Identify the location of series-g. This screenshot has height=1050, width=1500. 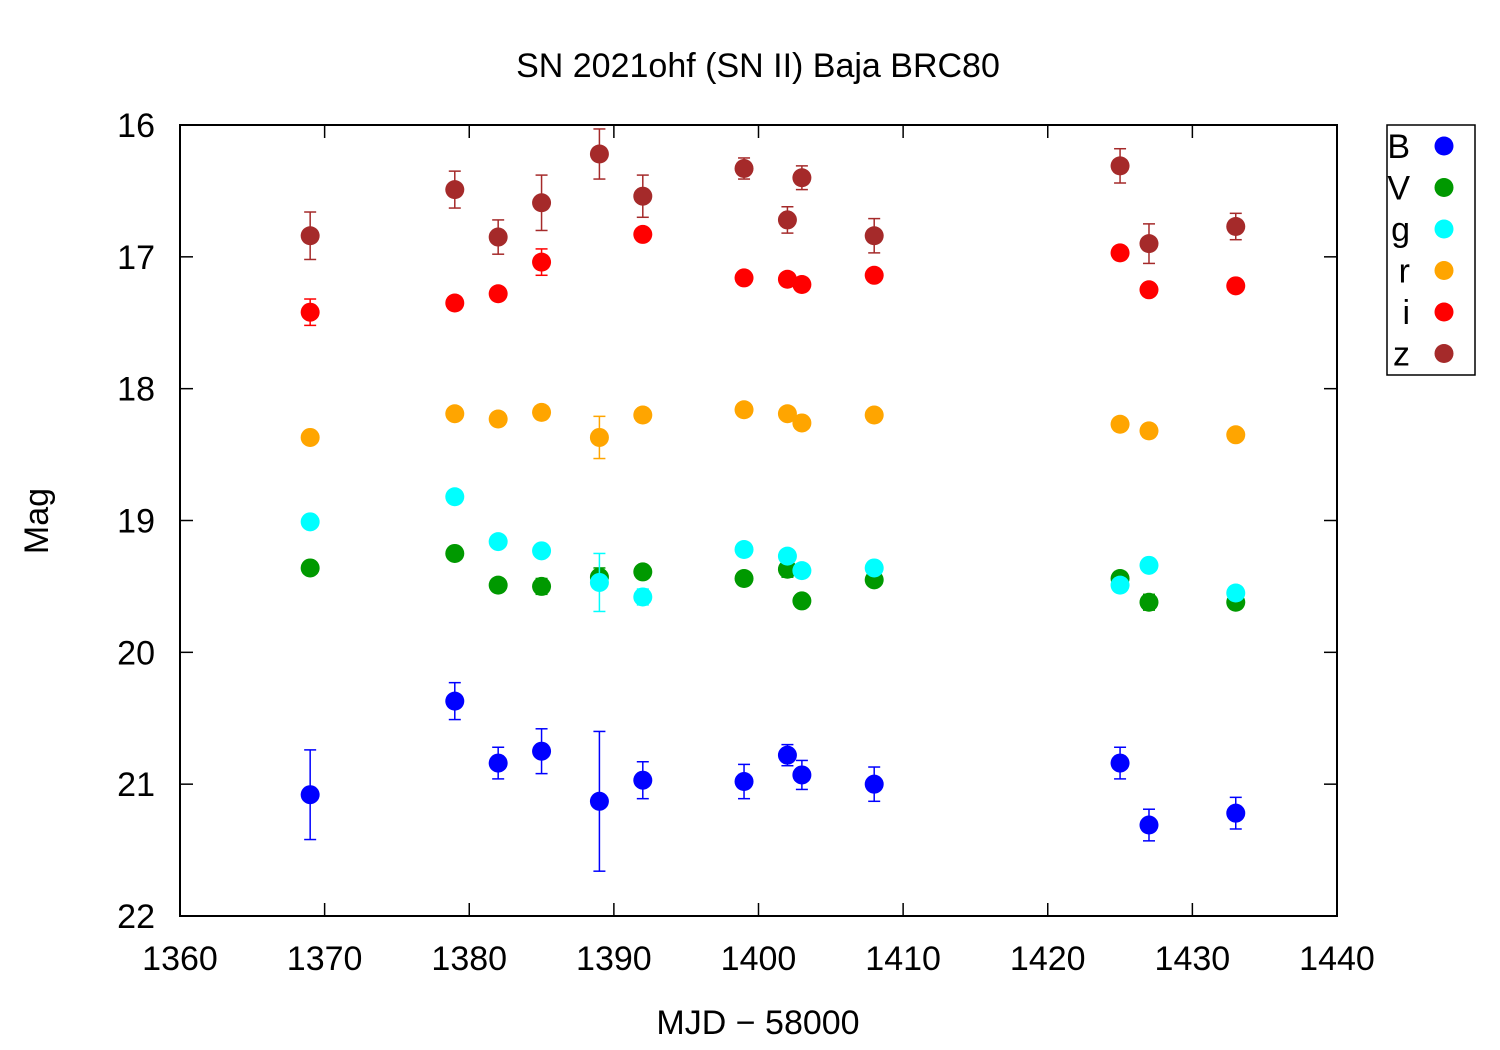
(773, 550).